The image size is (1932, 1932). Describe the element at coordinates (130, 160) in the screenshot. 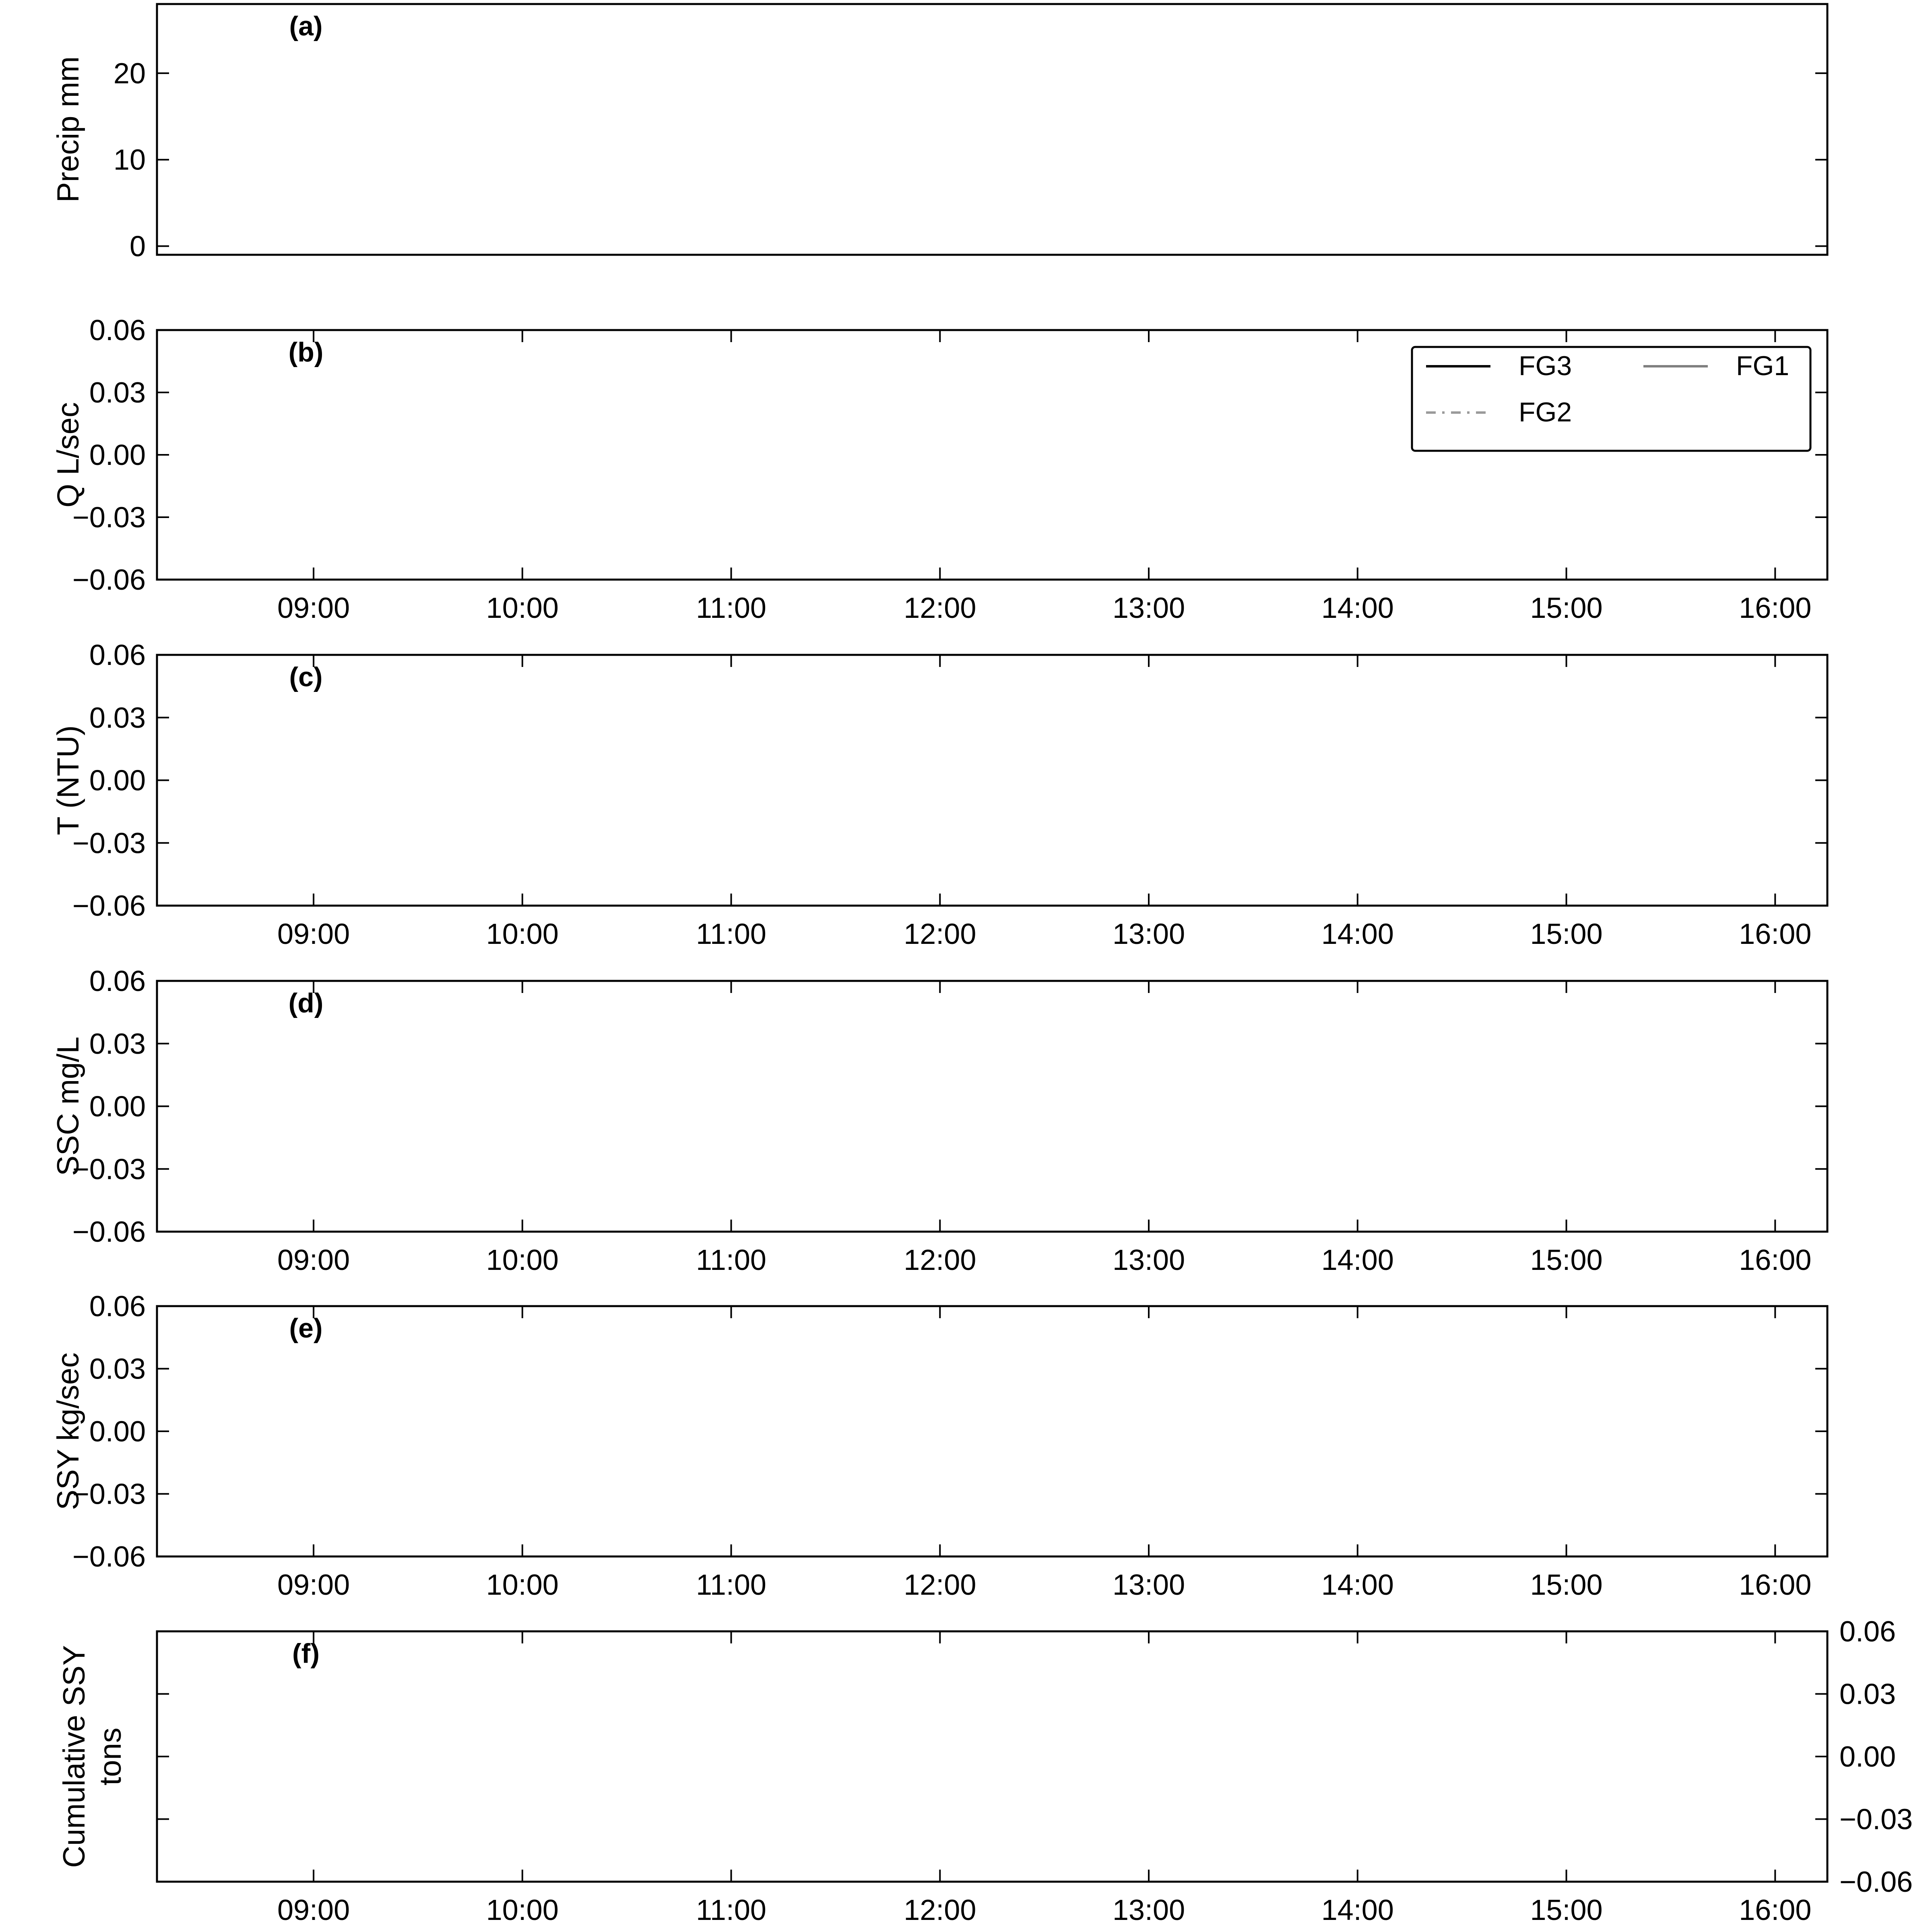

I see `y-tick-label: 10` at that location.